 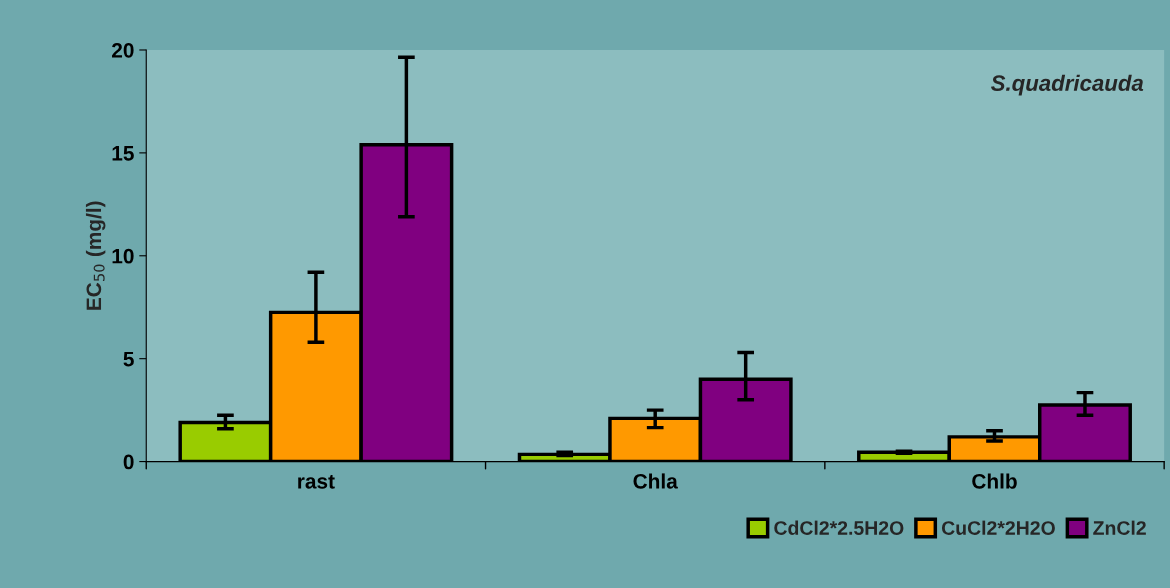 What do you see at coordinates (128, 462) in the screenshot?
I see `y-tick-label: 0` at bounding box center [128, 462].